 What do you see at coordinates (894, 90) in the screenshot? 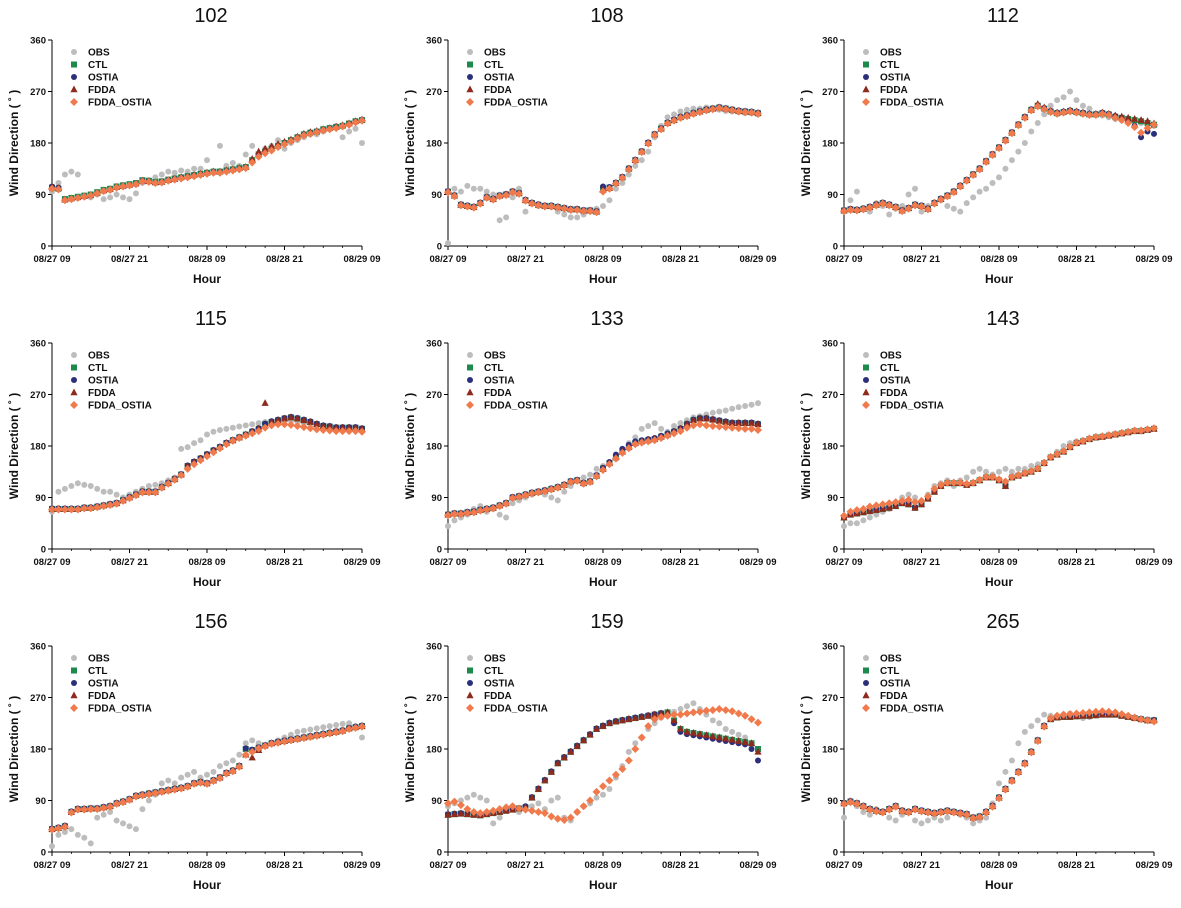
I see `legend-label-fdda: FDDA` at bounding box center [894, 90].